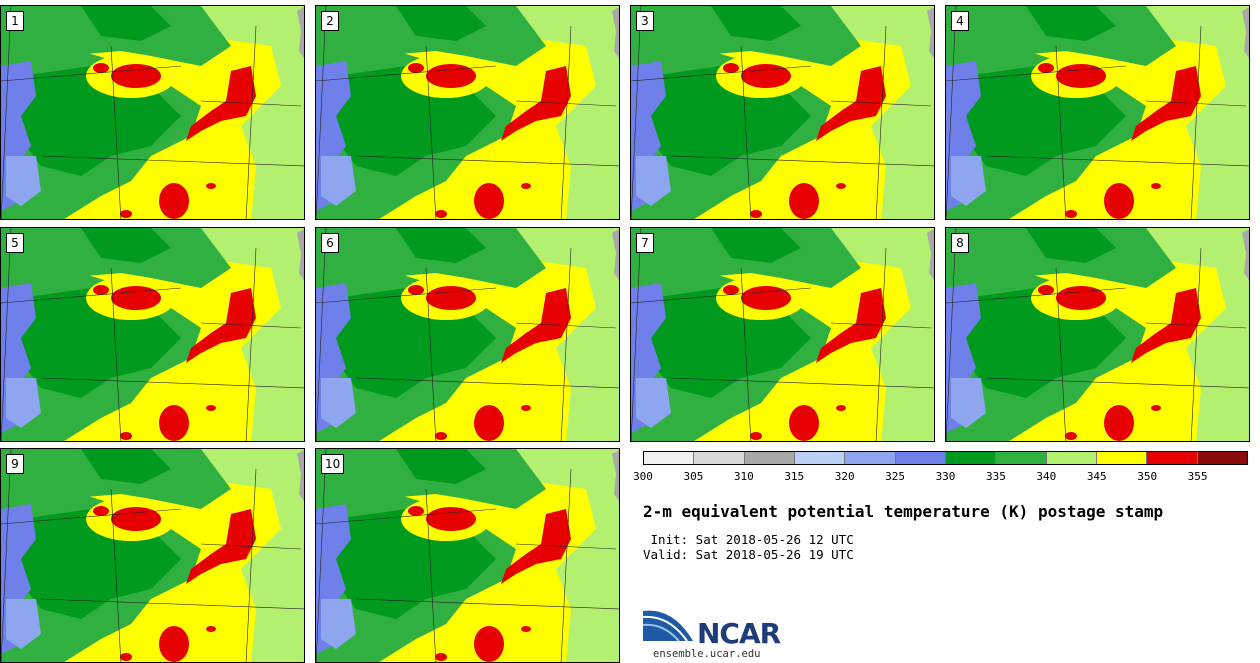 The image size is (1260, 663). I want to click on member-label: 1, so click(15, 21).